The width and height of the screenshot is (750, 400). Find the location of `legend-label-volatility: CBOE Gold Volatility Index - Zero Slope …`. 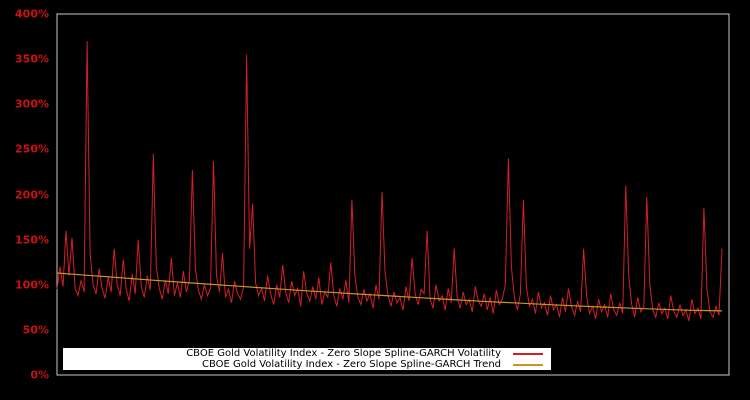

legend-label-volatility: CBOE Gold Volatility Index - Zero Slope … is located at coordinates (343, 353).